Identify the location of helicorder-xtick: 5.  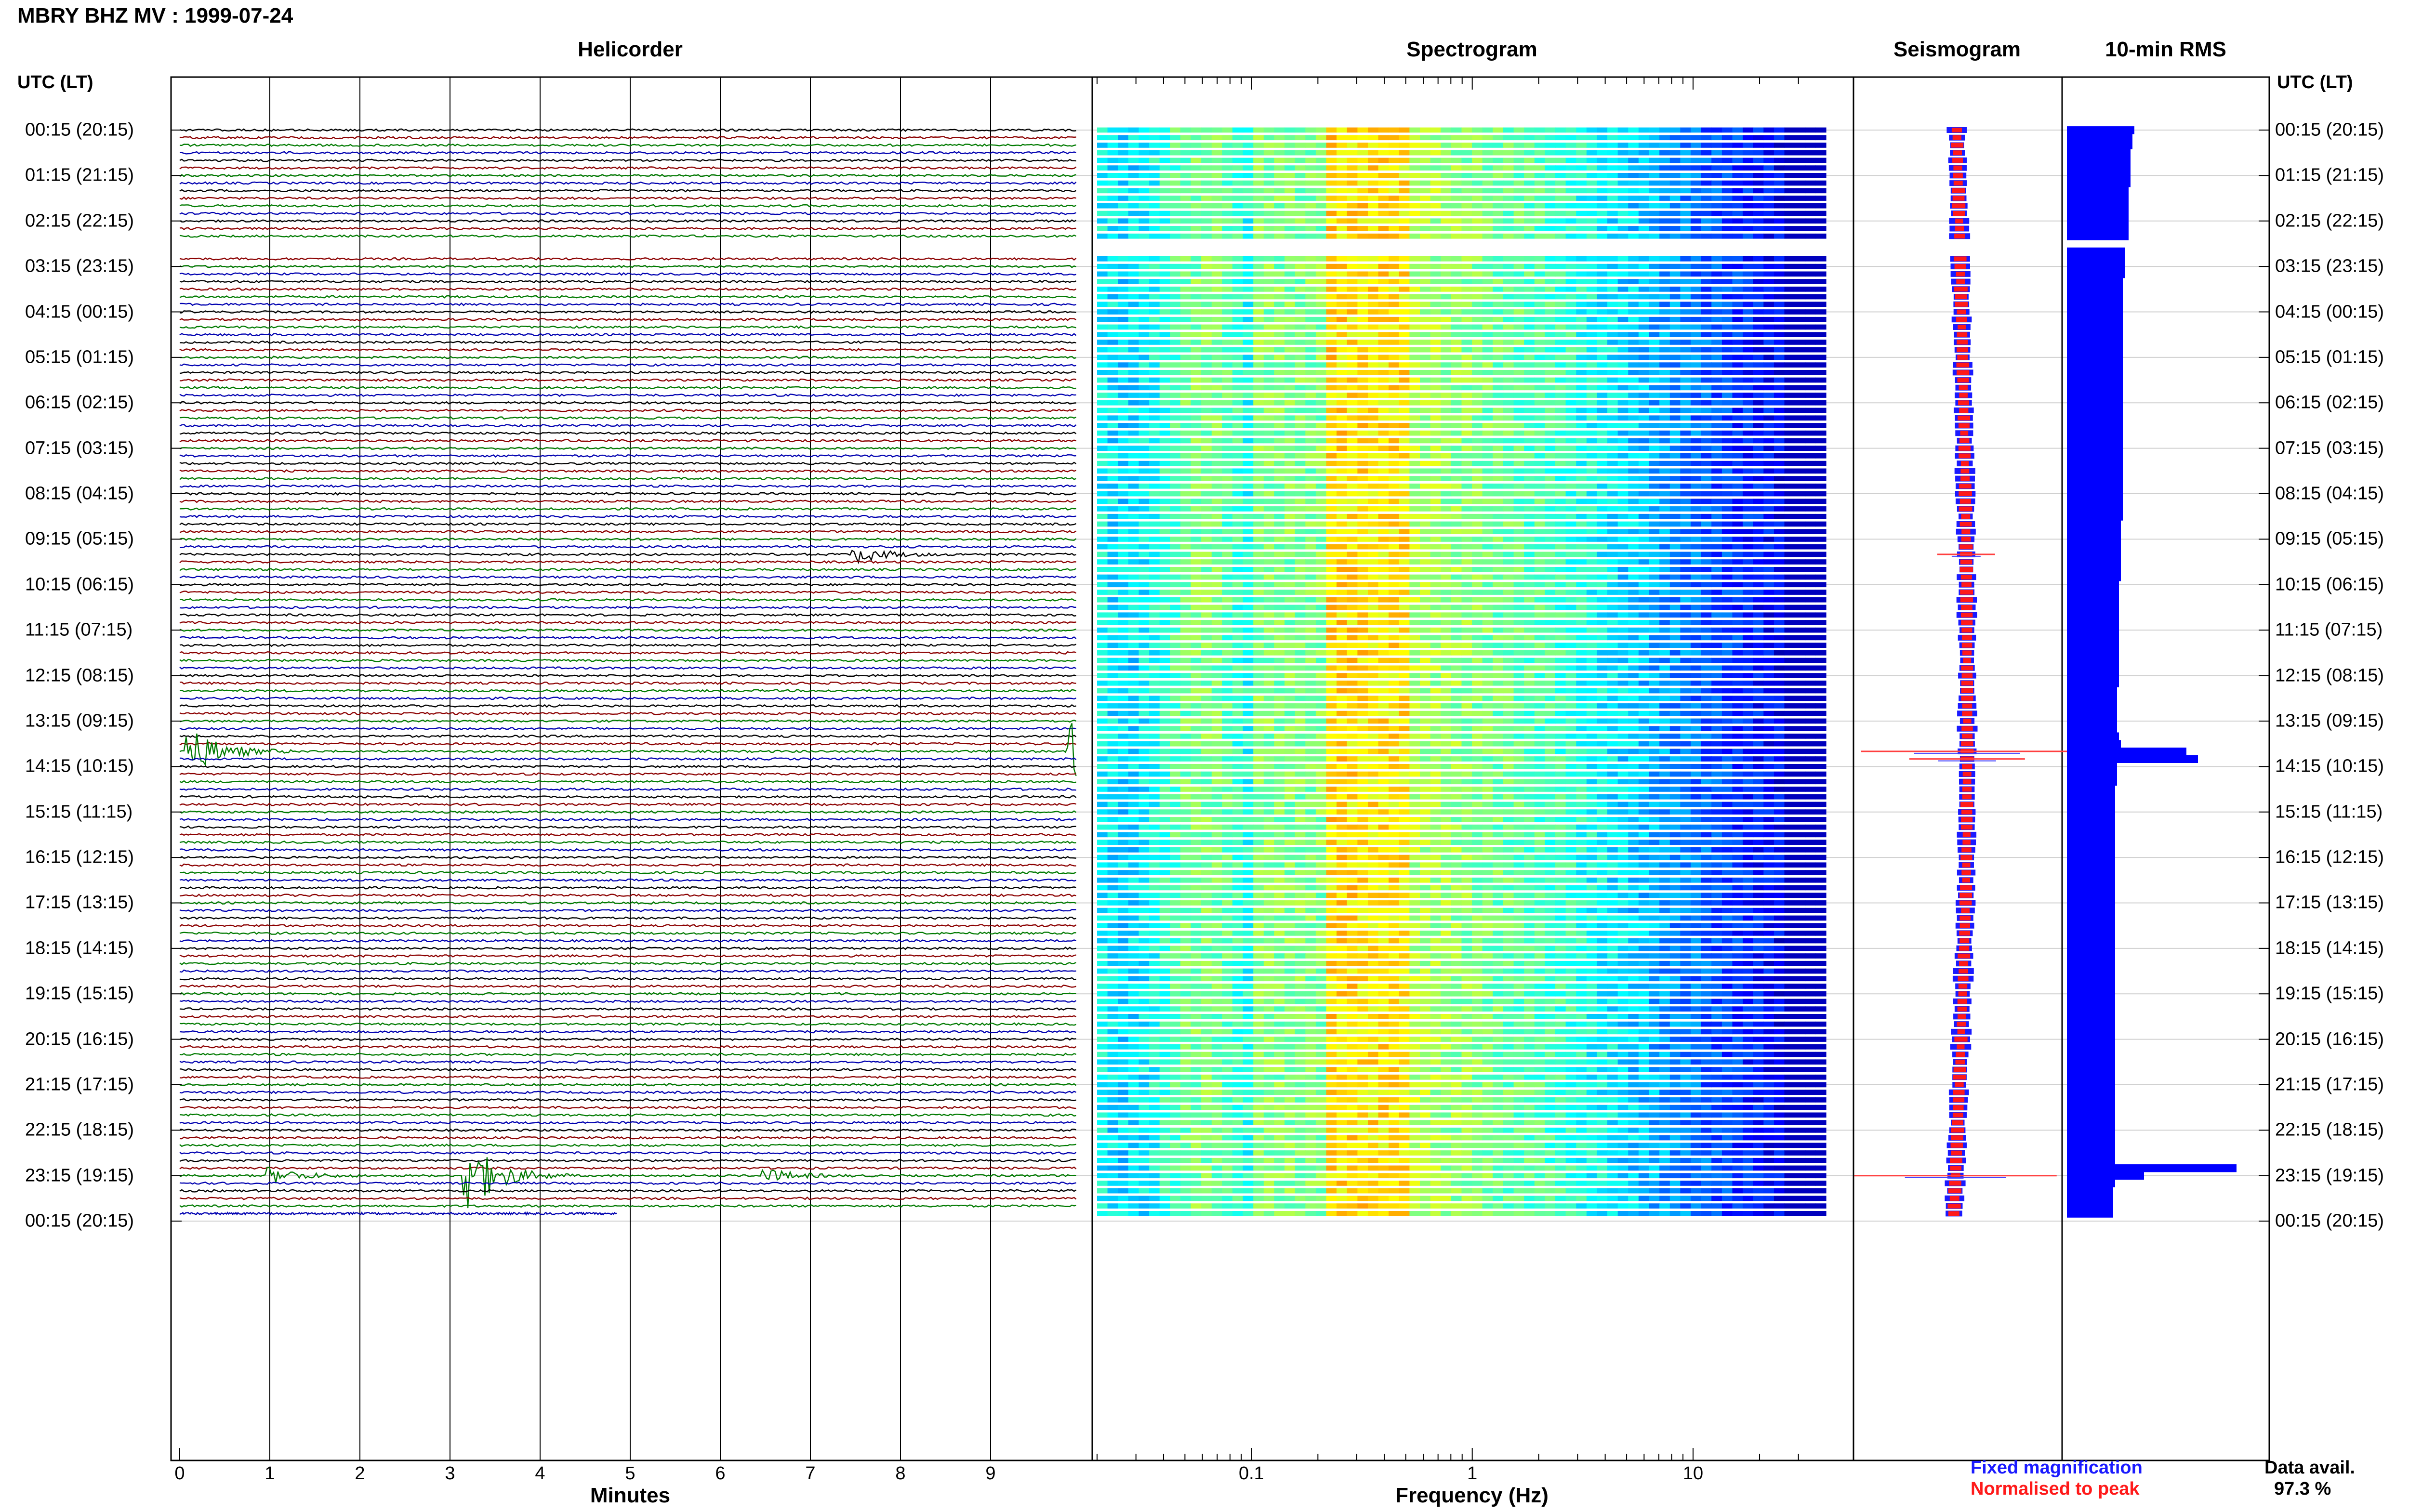
(630, 1473).